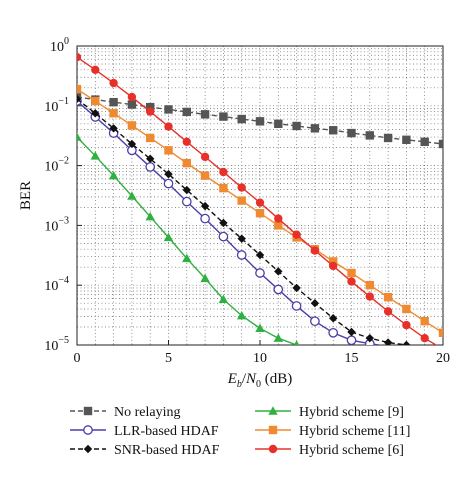  Describe the element at coordinates (147, 412) in the screenshot. I see `legend-label: No relaying` at that location.